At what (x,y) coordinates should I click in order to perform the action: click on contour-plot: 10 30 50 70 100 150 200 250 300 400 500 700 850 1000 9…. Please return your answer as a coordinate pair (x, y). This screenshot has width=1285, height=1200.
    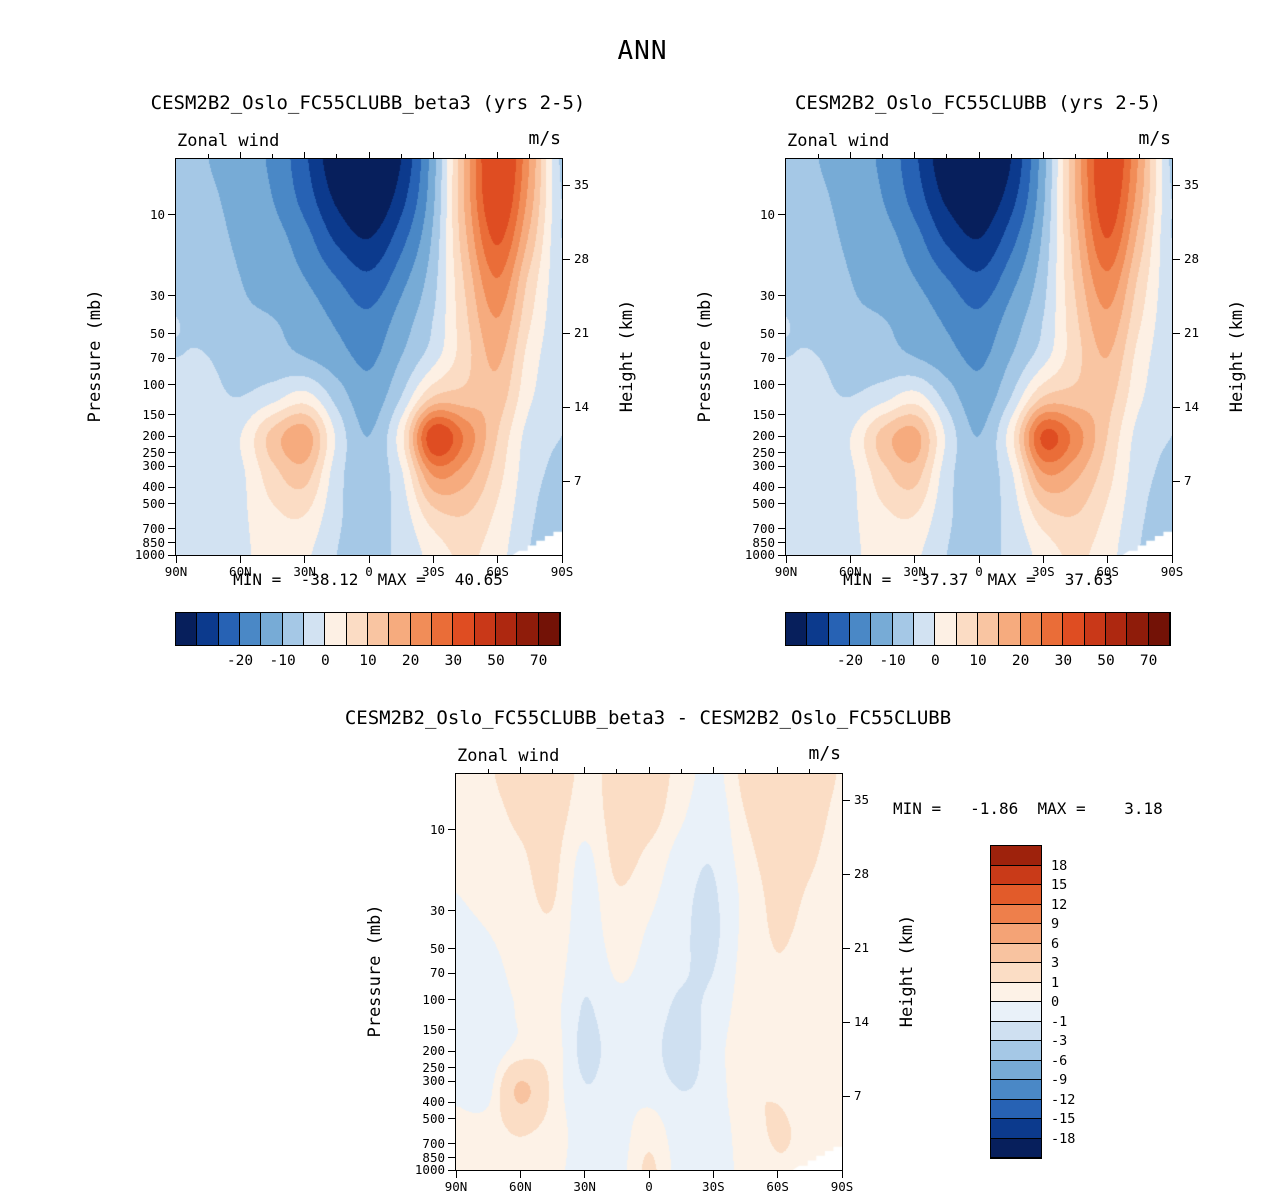
    Looking at the image, I should click on (972, 365).